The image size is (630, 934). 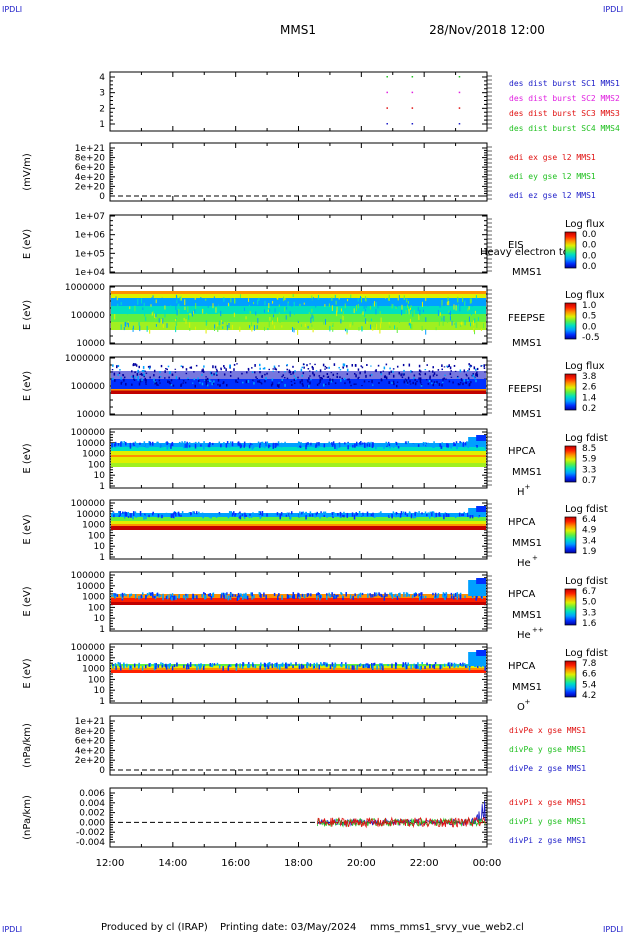 What do you see at coordinates (90, 149) in the screenshot?
I see `y-tick-label: 1e+21` at bounding box center [90, 149].